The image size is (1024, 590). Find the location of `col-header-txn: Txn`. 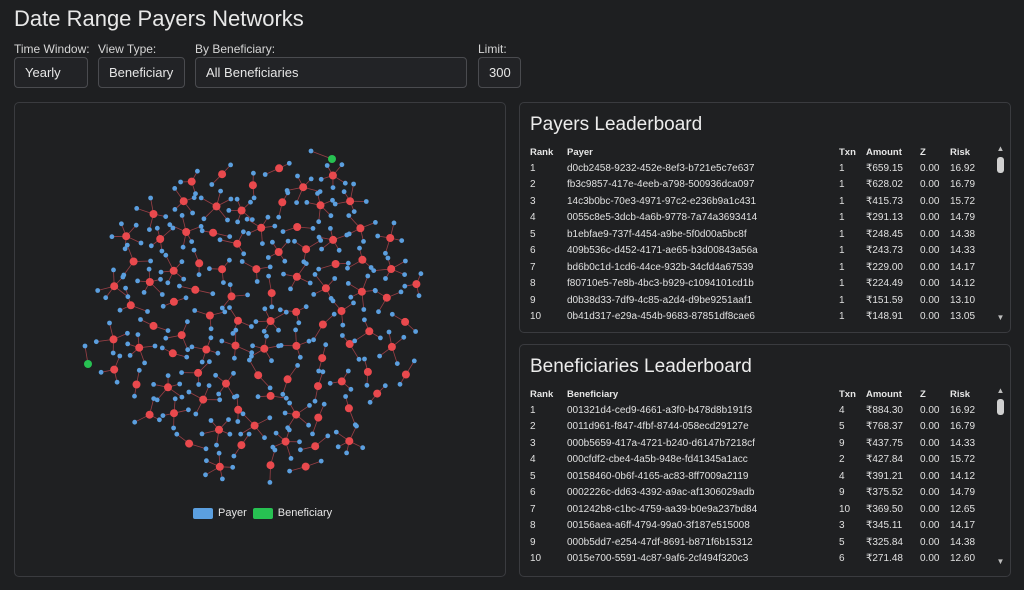

col-header-txn: Txn is located at coordinates (847, 152).